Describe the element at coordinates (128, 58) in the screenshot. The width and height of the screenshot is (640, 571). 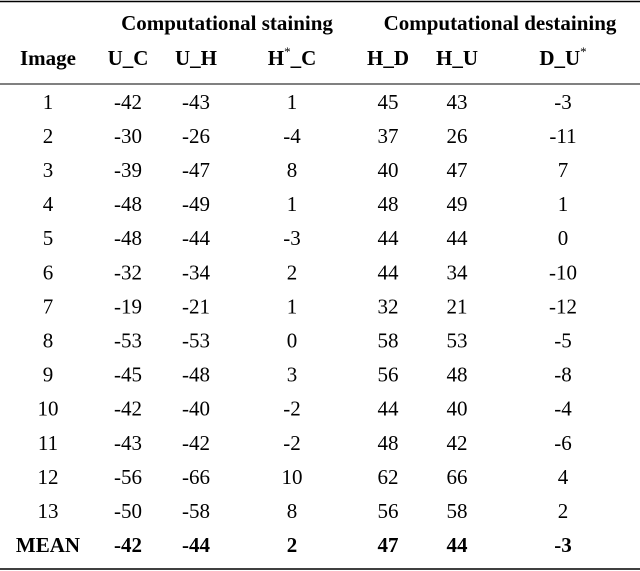
I see `column-header: U_C` at that location.